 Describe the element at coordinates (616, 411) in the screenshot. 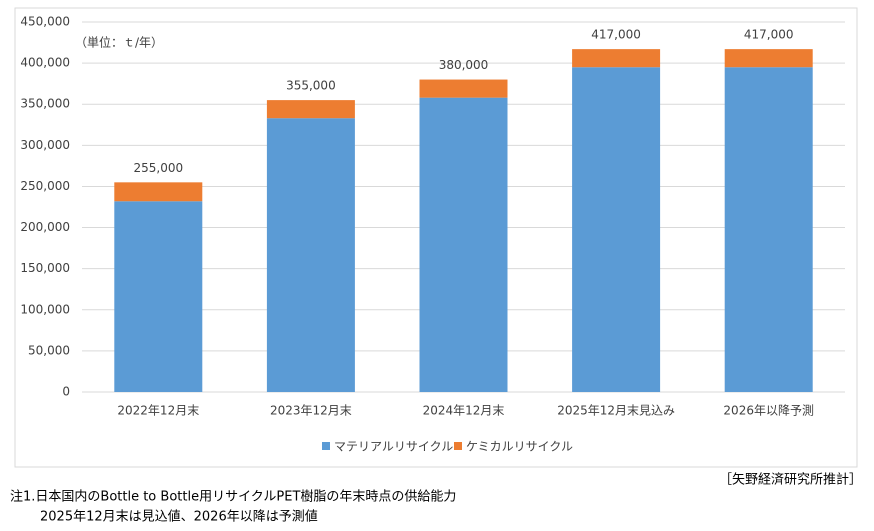

I see `x-tick-label: 2025年12月末見込み` at that location.